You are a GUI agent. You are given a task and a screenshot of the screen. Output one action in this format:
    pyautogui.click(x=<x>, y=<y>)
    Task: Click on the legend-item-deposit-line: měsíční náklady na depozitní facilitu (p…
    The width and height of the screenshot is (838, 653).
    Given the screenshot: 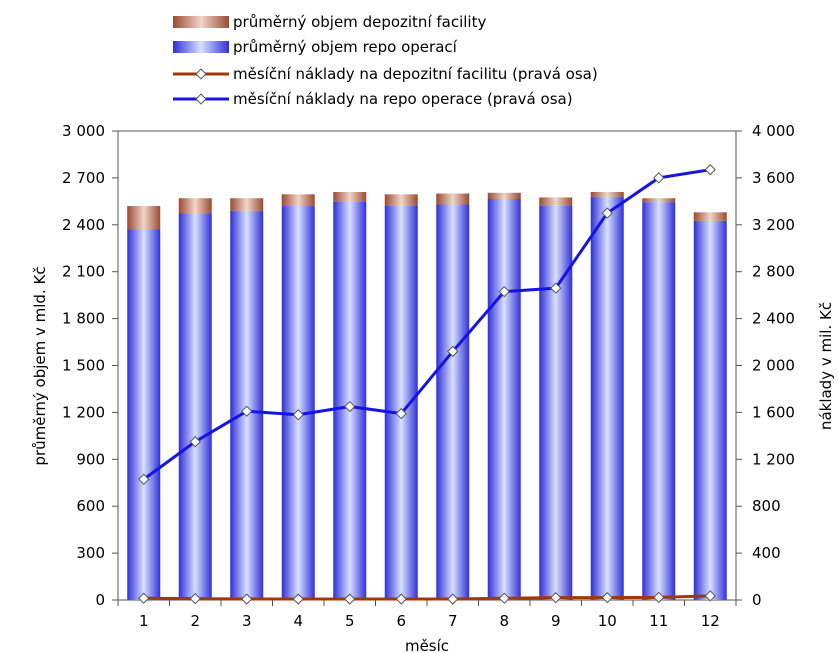 What is the action you would take?
    pyautogui.click(x=385, y=74)
    